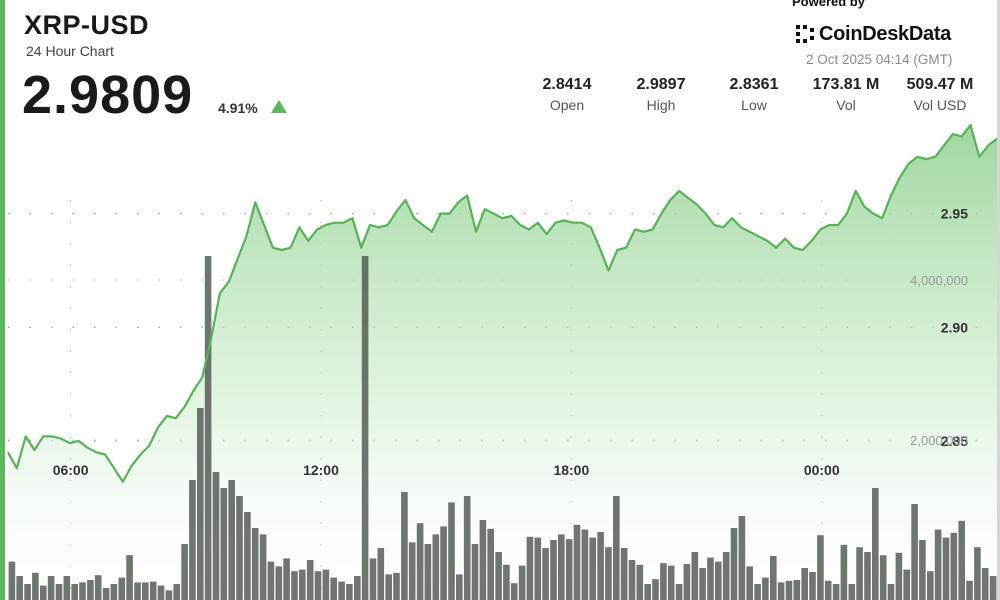 The width and height of the screenshot is (1000, 600). Describe the element at coordinates (754, 105) in the screenshot. I see `stat-low-label: Low` at that location.